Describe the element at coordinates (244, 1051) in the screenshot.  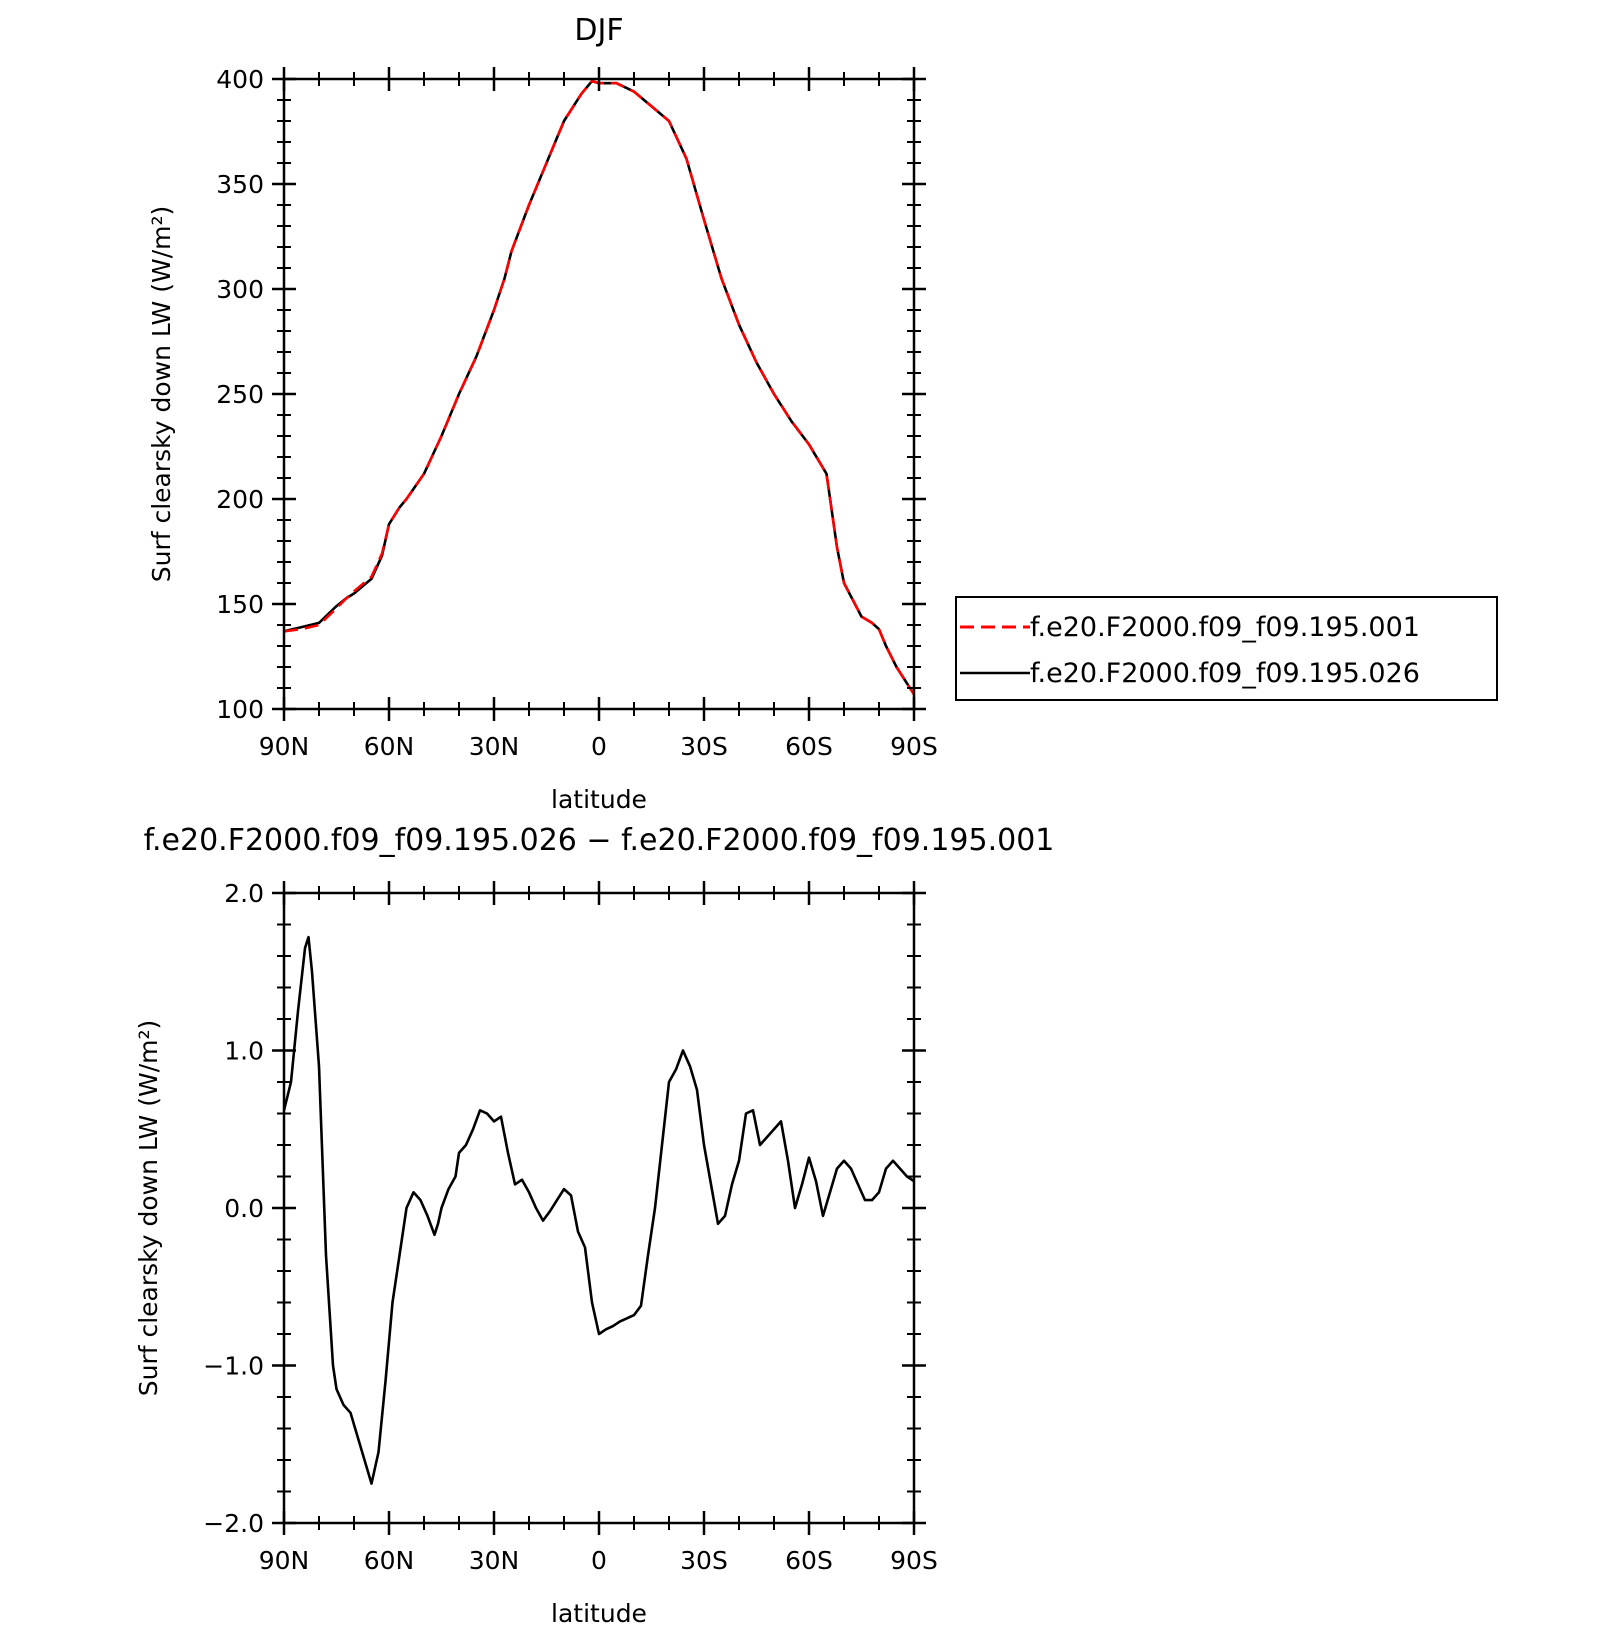
I see `y-tick-label: 1.0` at that location.